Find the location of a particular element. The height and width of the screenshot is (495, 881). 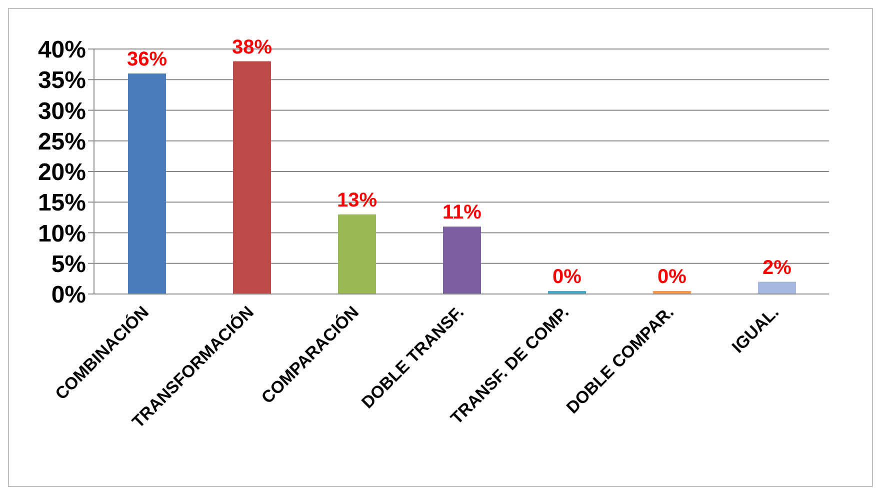

y-tick-label: 40% is located at coordinates (62, 50).